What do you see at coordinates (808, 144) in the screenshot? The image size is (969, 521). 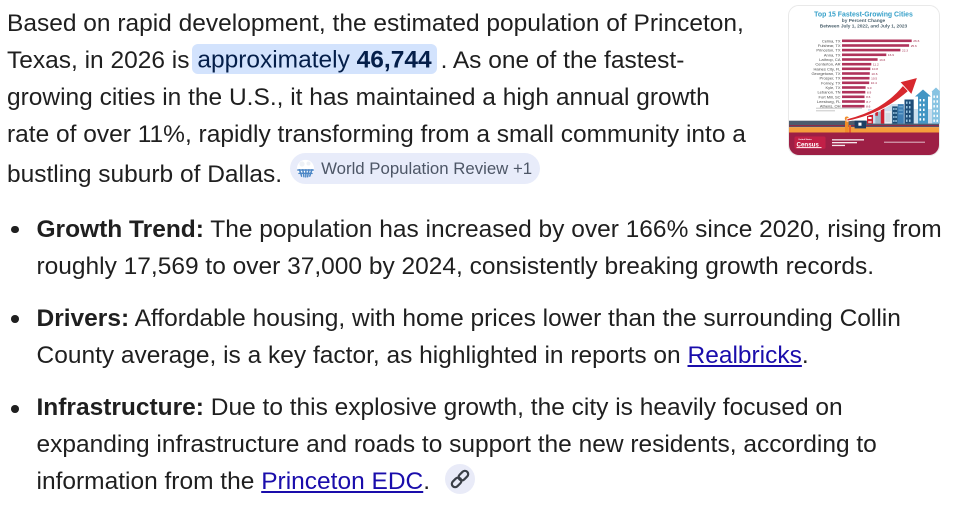 I see `svg-text: Census` at bounding box center [808, 144].